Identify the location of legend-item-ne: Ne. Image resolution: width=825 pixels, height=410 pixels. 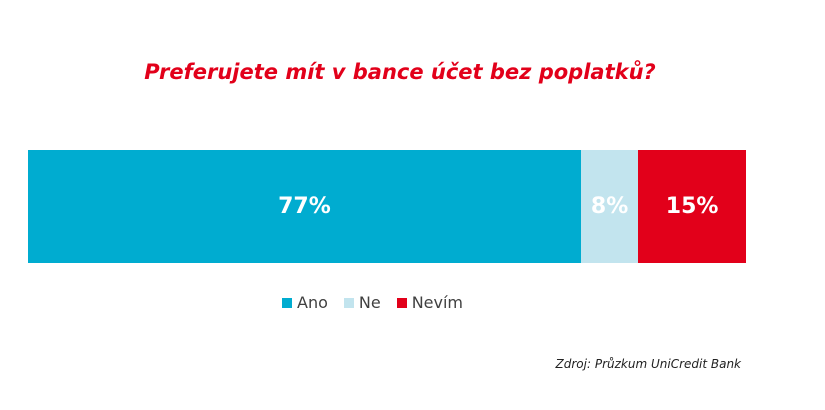
(362, 302).